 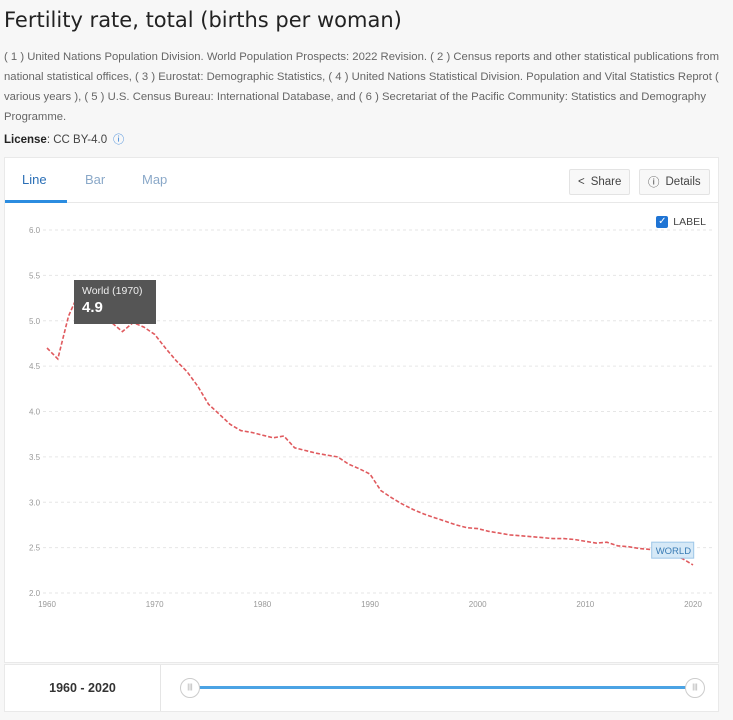 I want to click on x-tick-label: 2000, so click(x=478, y=604).